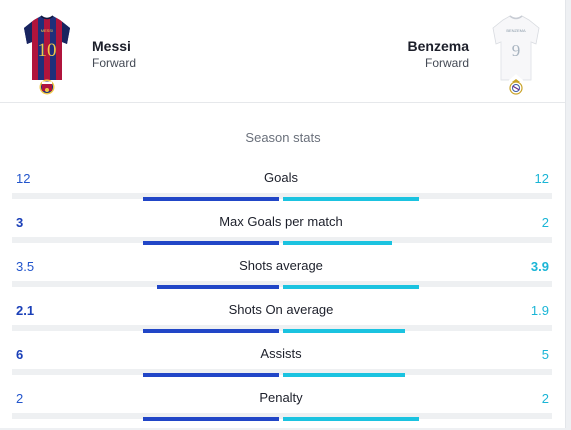  What do you see at coordinates (568, 214) in the screenshot?
I see `page-edge` at bounding box center [568, 214].